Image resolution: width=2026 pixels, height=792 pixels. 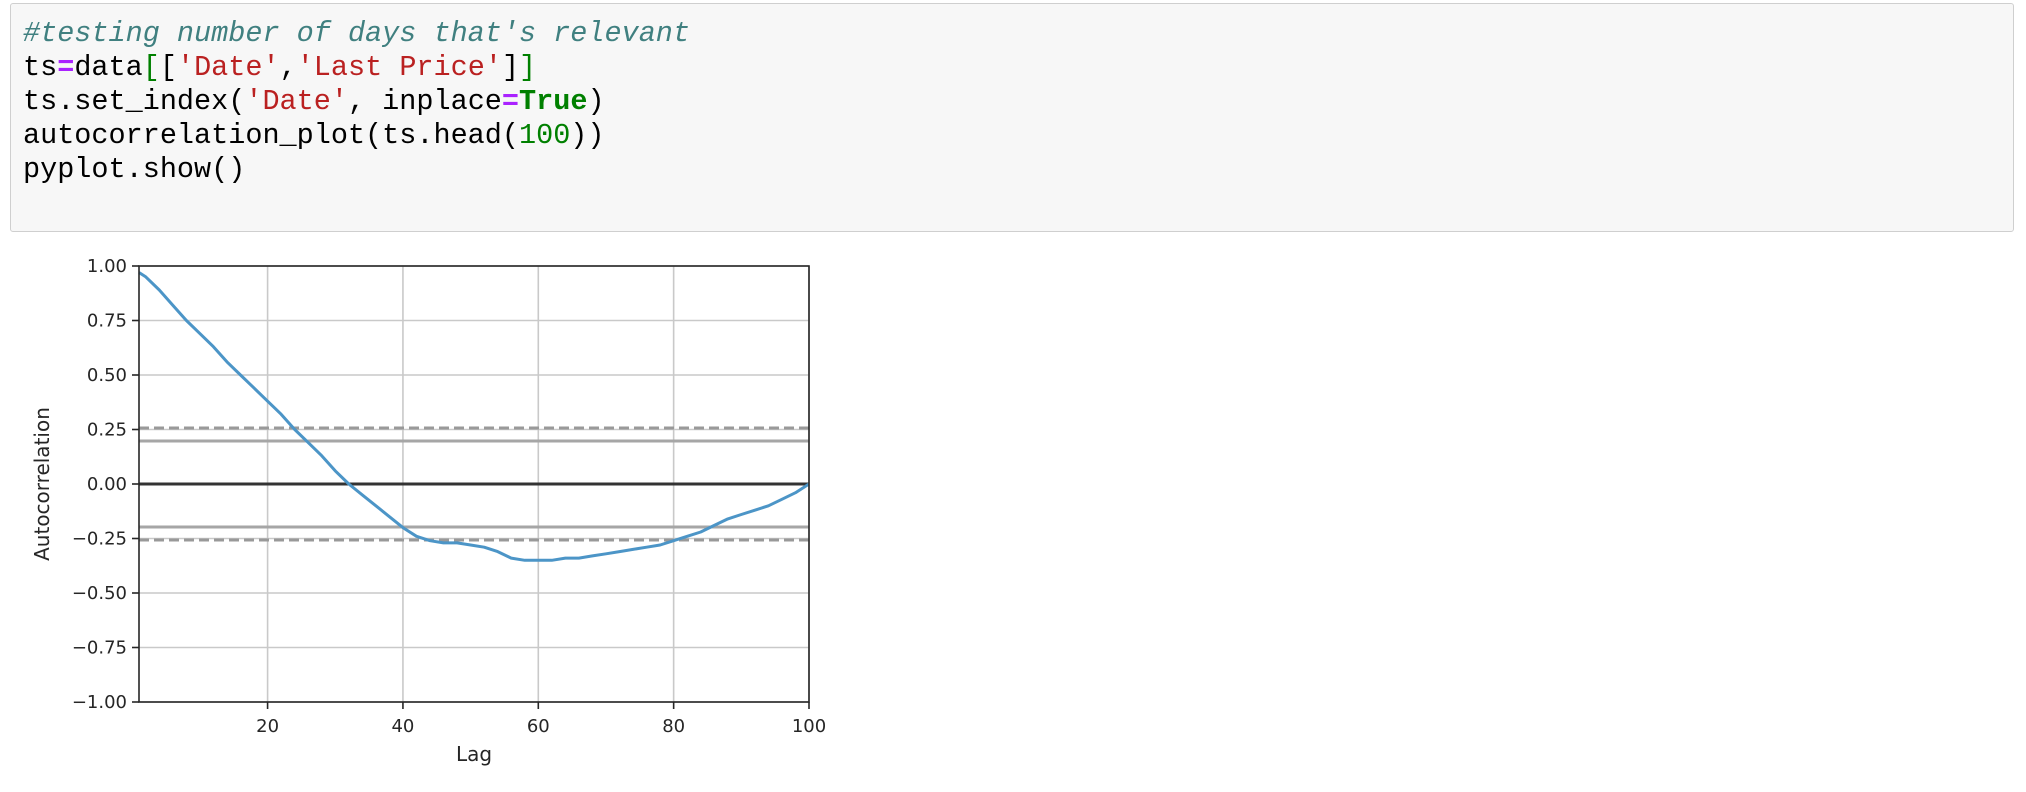 What do you see at coordinates (809, 726) in the screenshot?
I see `x-tick-label: 100` at bounding box center [809, 726].